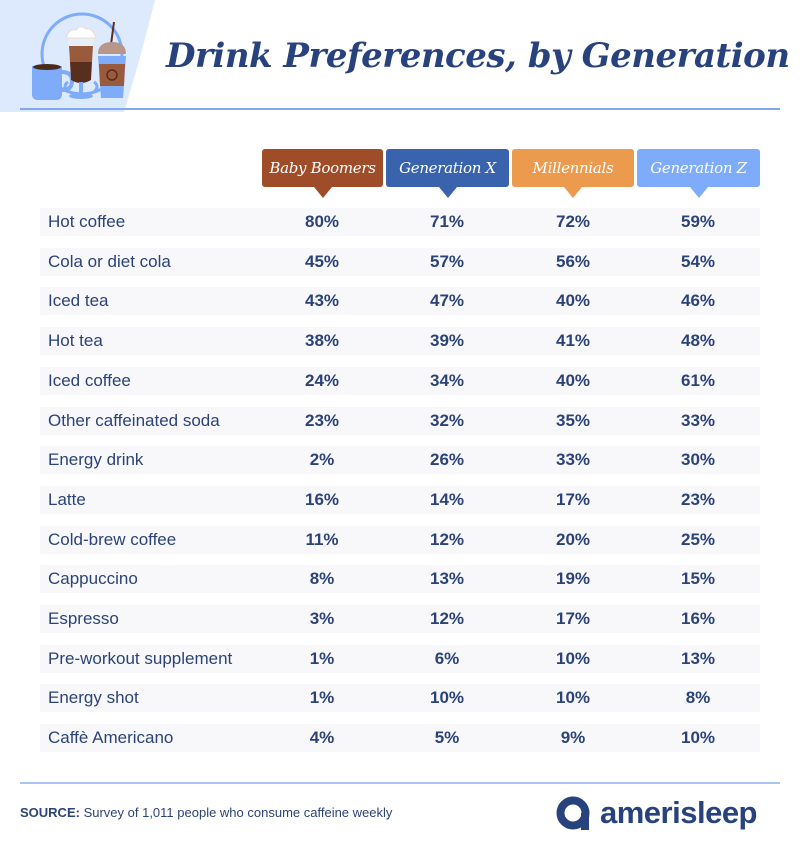 The image size is (800, 847). What do you see at coordinates (698, 578) in the screenshot?
I see `value-cell: 15%` at bounding box center [698, 578].